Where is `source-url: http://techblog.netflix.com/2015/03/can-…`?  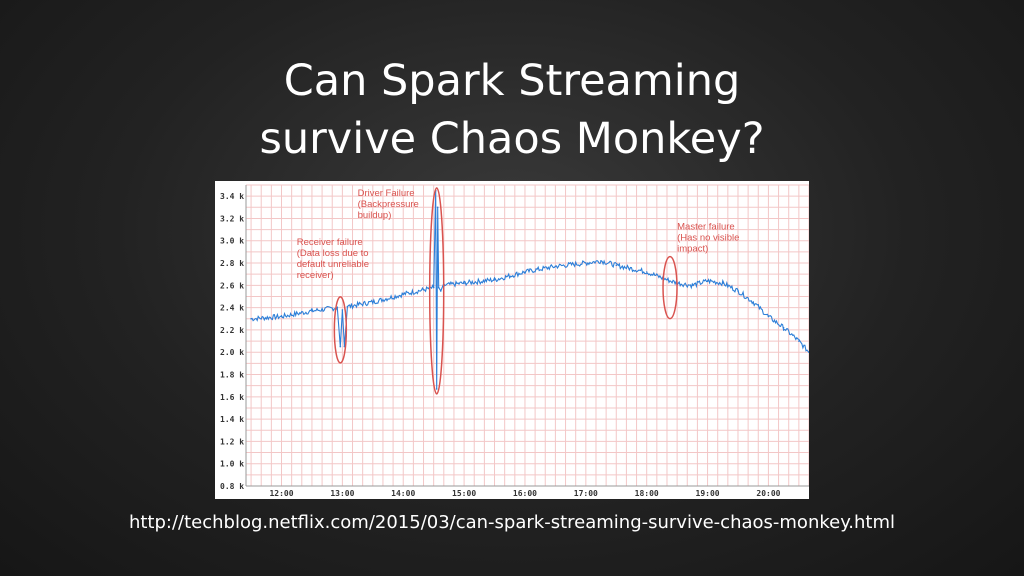 source-url: http://techblog.netflix.com/2015/03/can-… is located at coordinates (512, 522).